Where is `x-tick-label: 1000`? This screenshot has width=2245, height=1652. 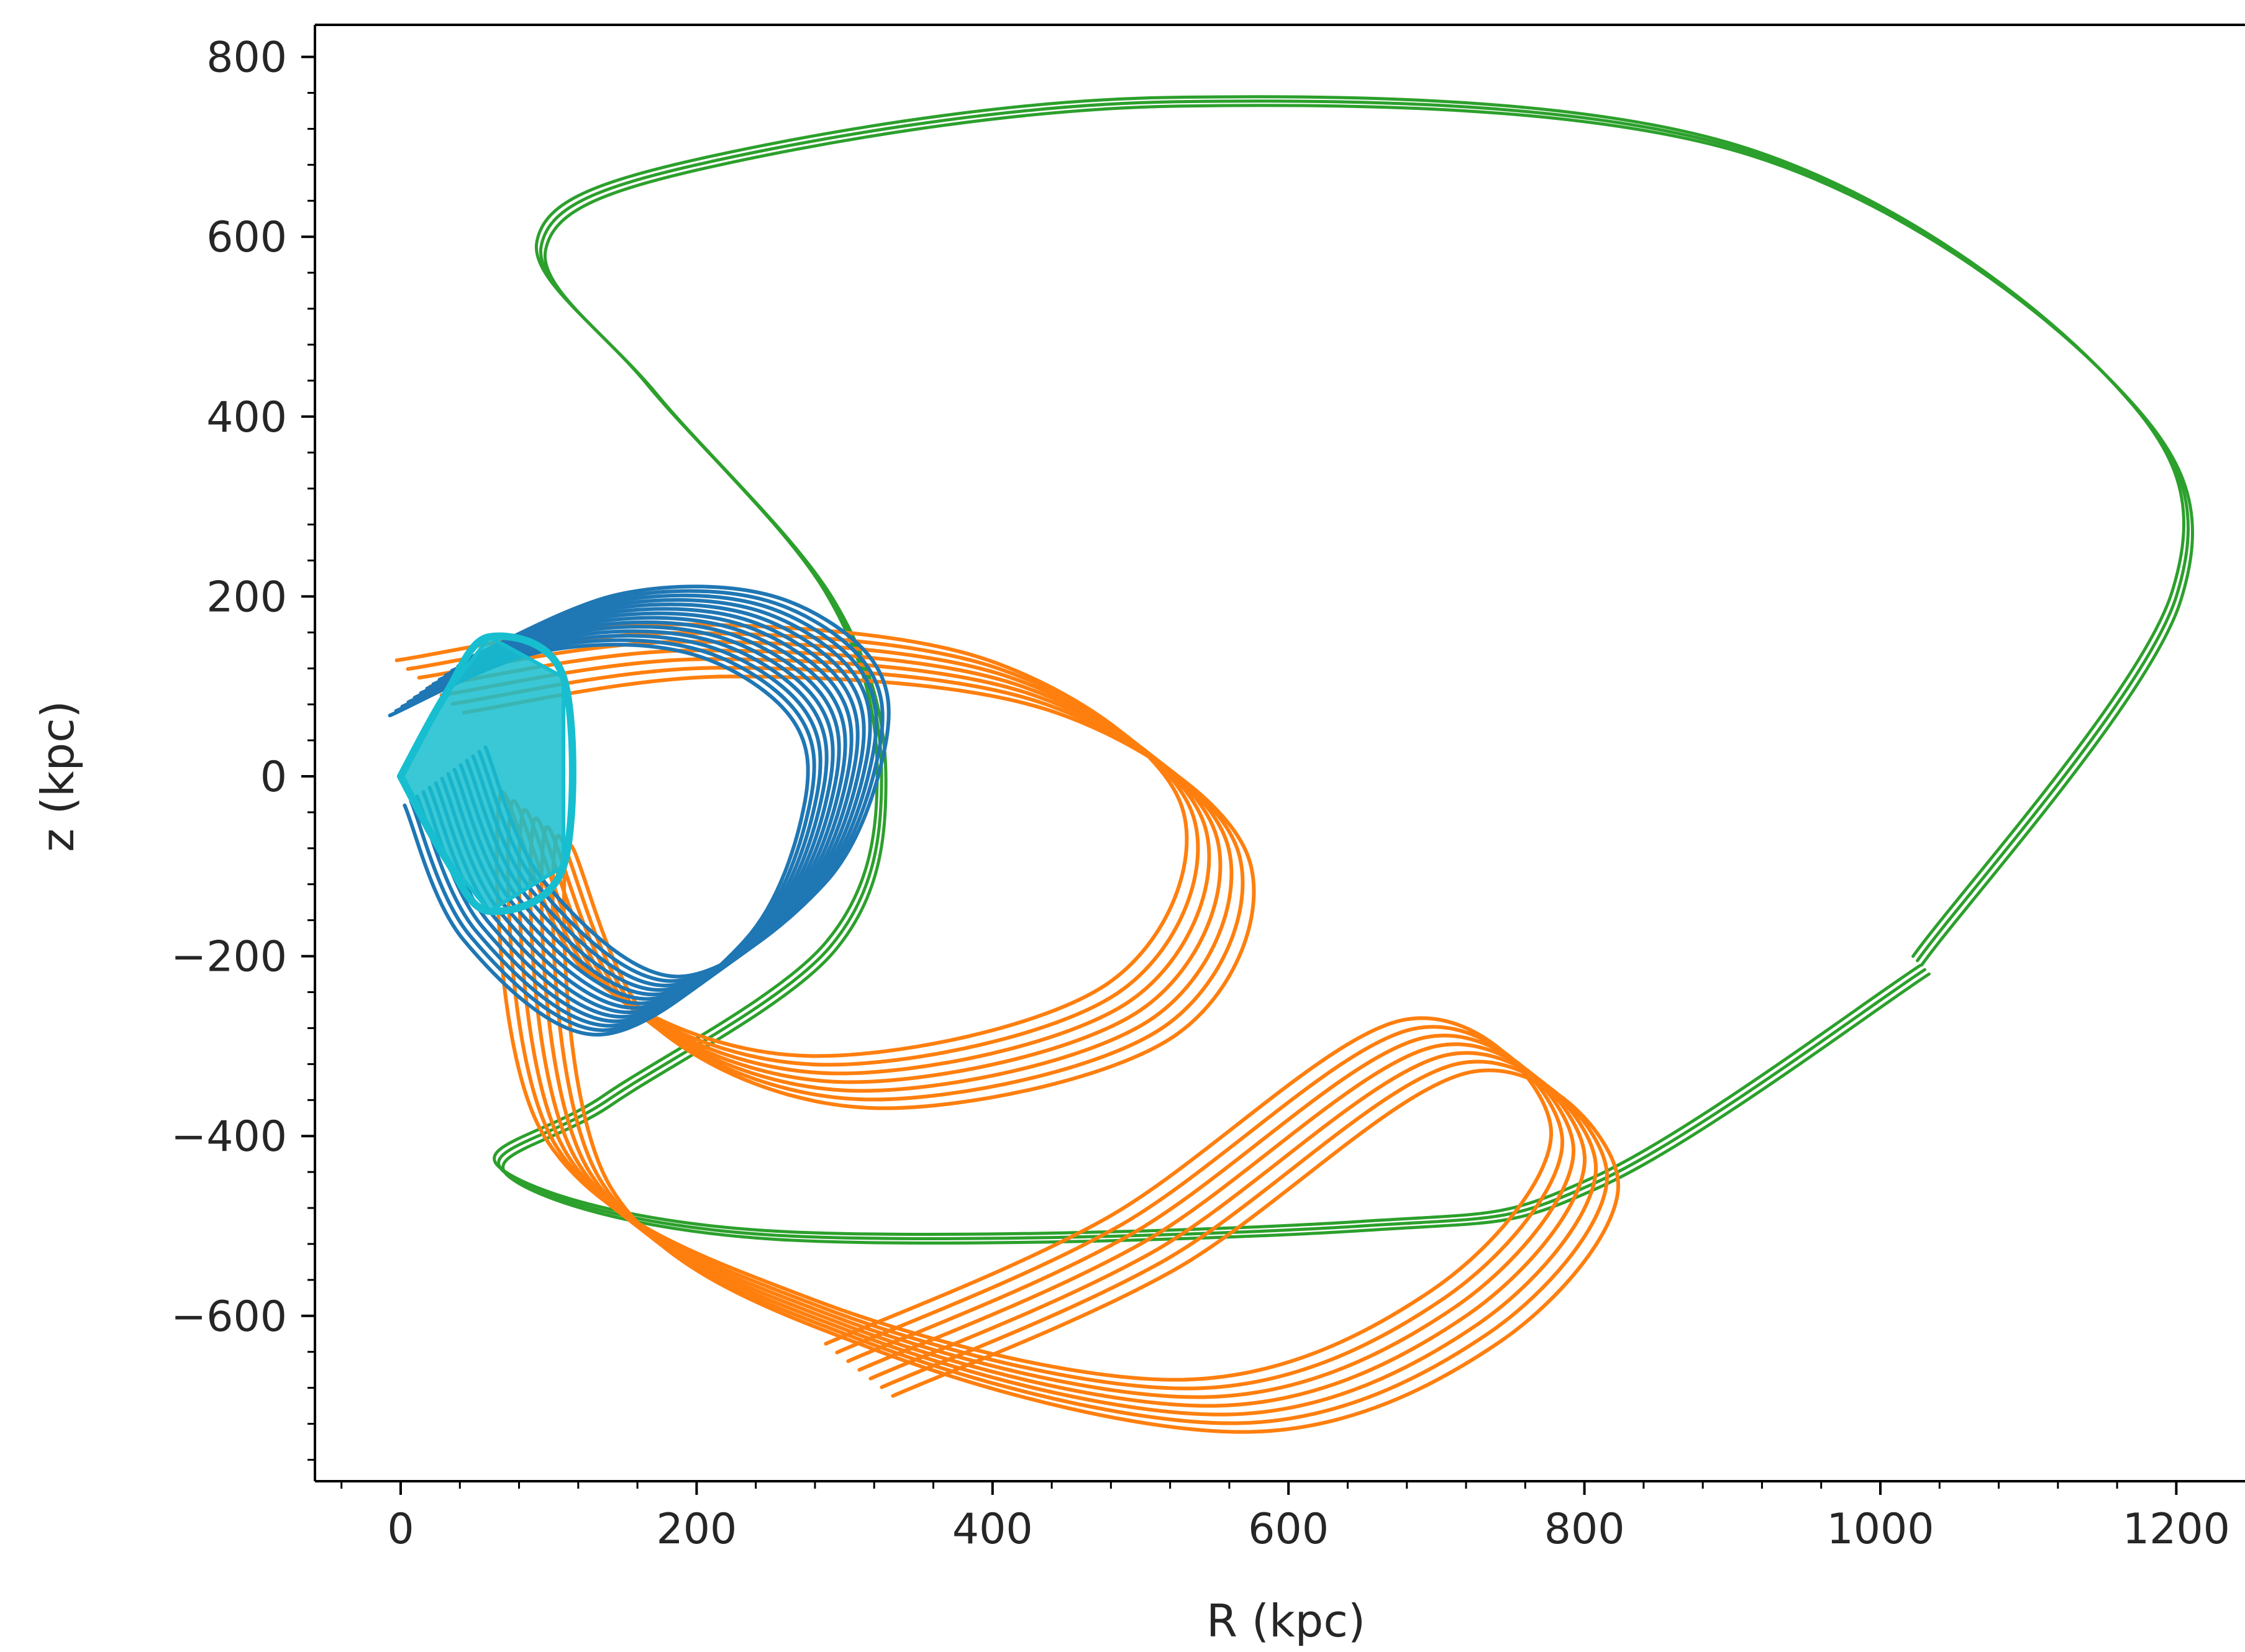 x-tick-label: 1000 is located at coordinates (1880, 1529).